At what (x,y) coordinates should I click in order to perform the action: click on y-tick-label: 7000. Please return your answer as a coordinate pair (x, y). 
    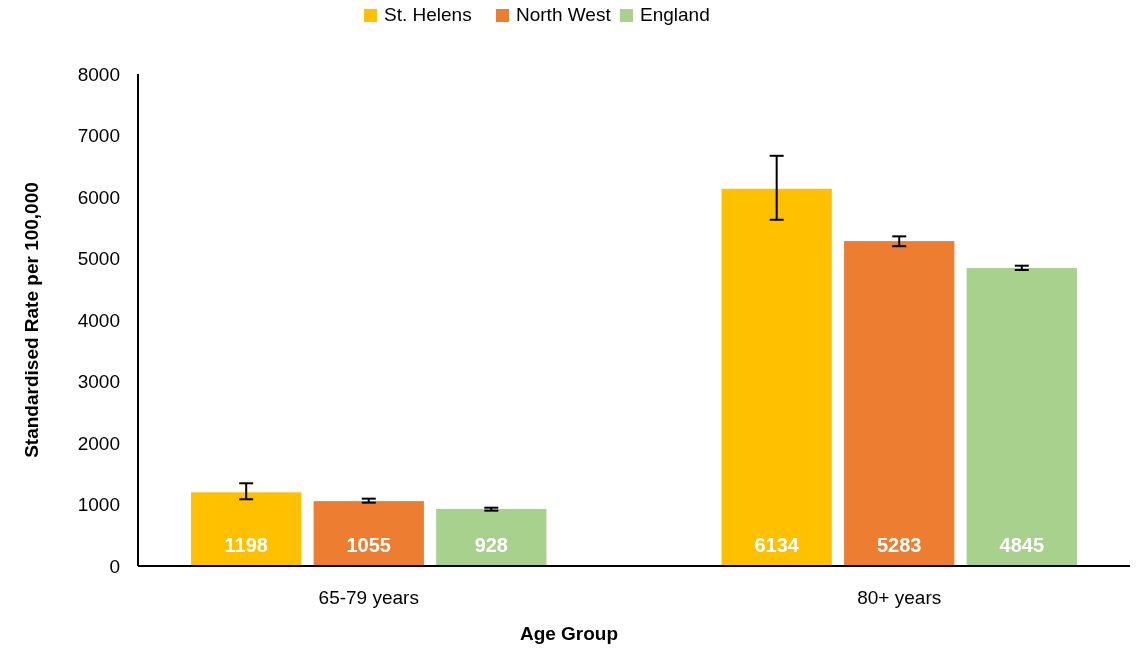
    Looking at the image, I should click on (98, 136).